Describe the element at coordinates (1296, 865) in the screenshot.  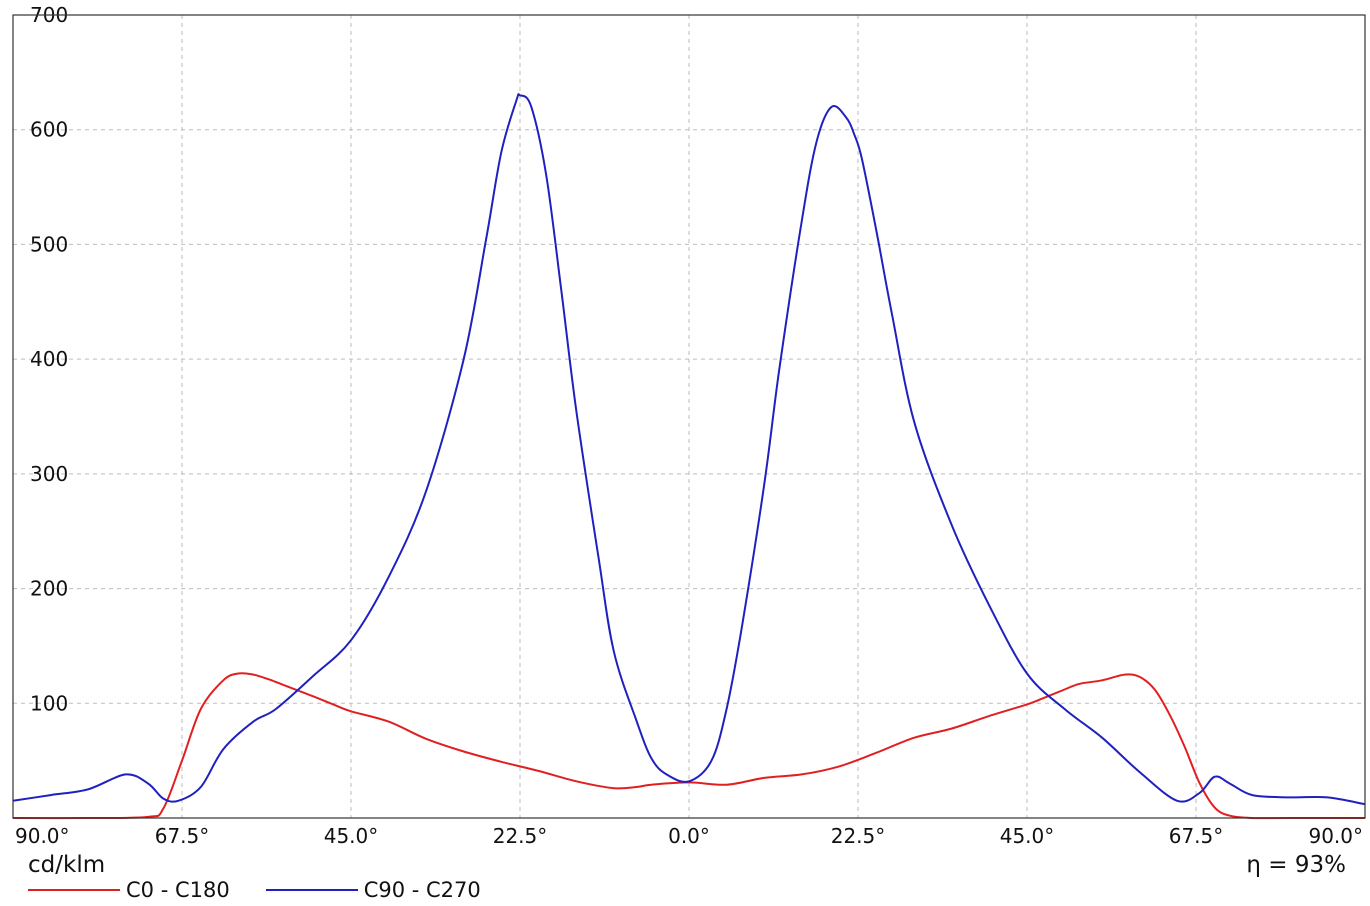
I see `efficiency-label: η = 93%` at that location.